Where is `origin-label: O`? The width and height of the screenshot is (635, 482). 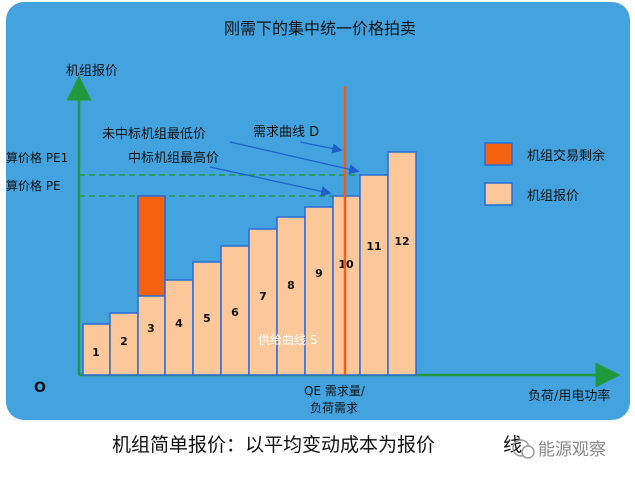
origin-label: O is located at coordinates (40, 388).